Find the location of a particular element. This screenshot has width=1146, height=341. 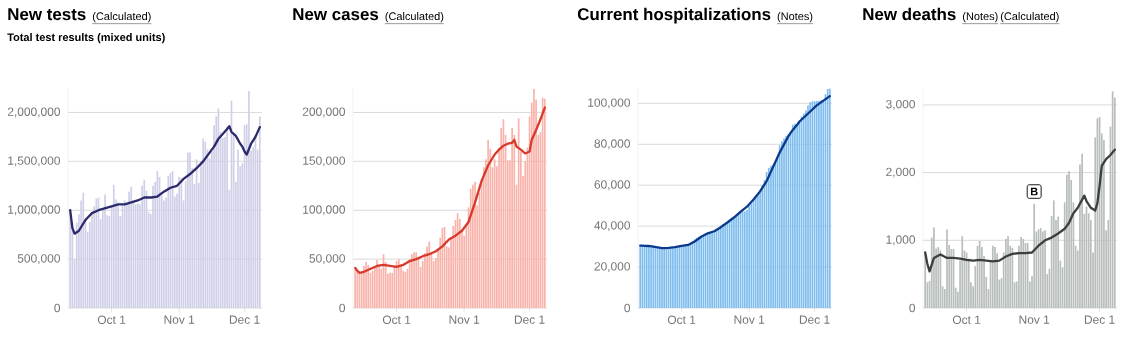

y-tick-label: 500,000 is located at coordinates (39, 259).